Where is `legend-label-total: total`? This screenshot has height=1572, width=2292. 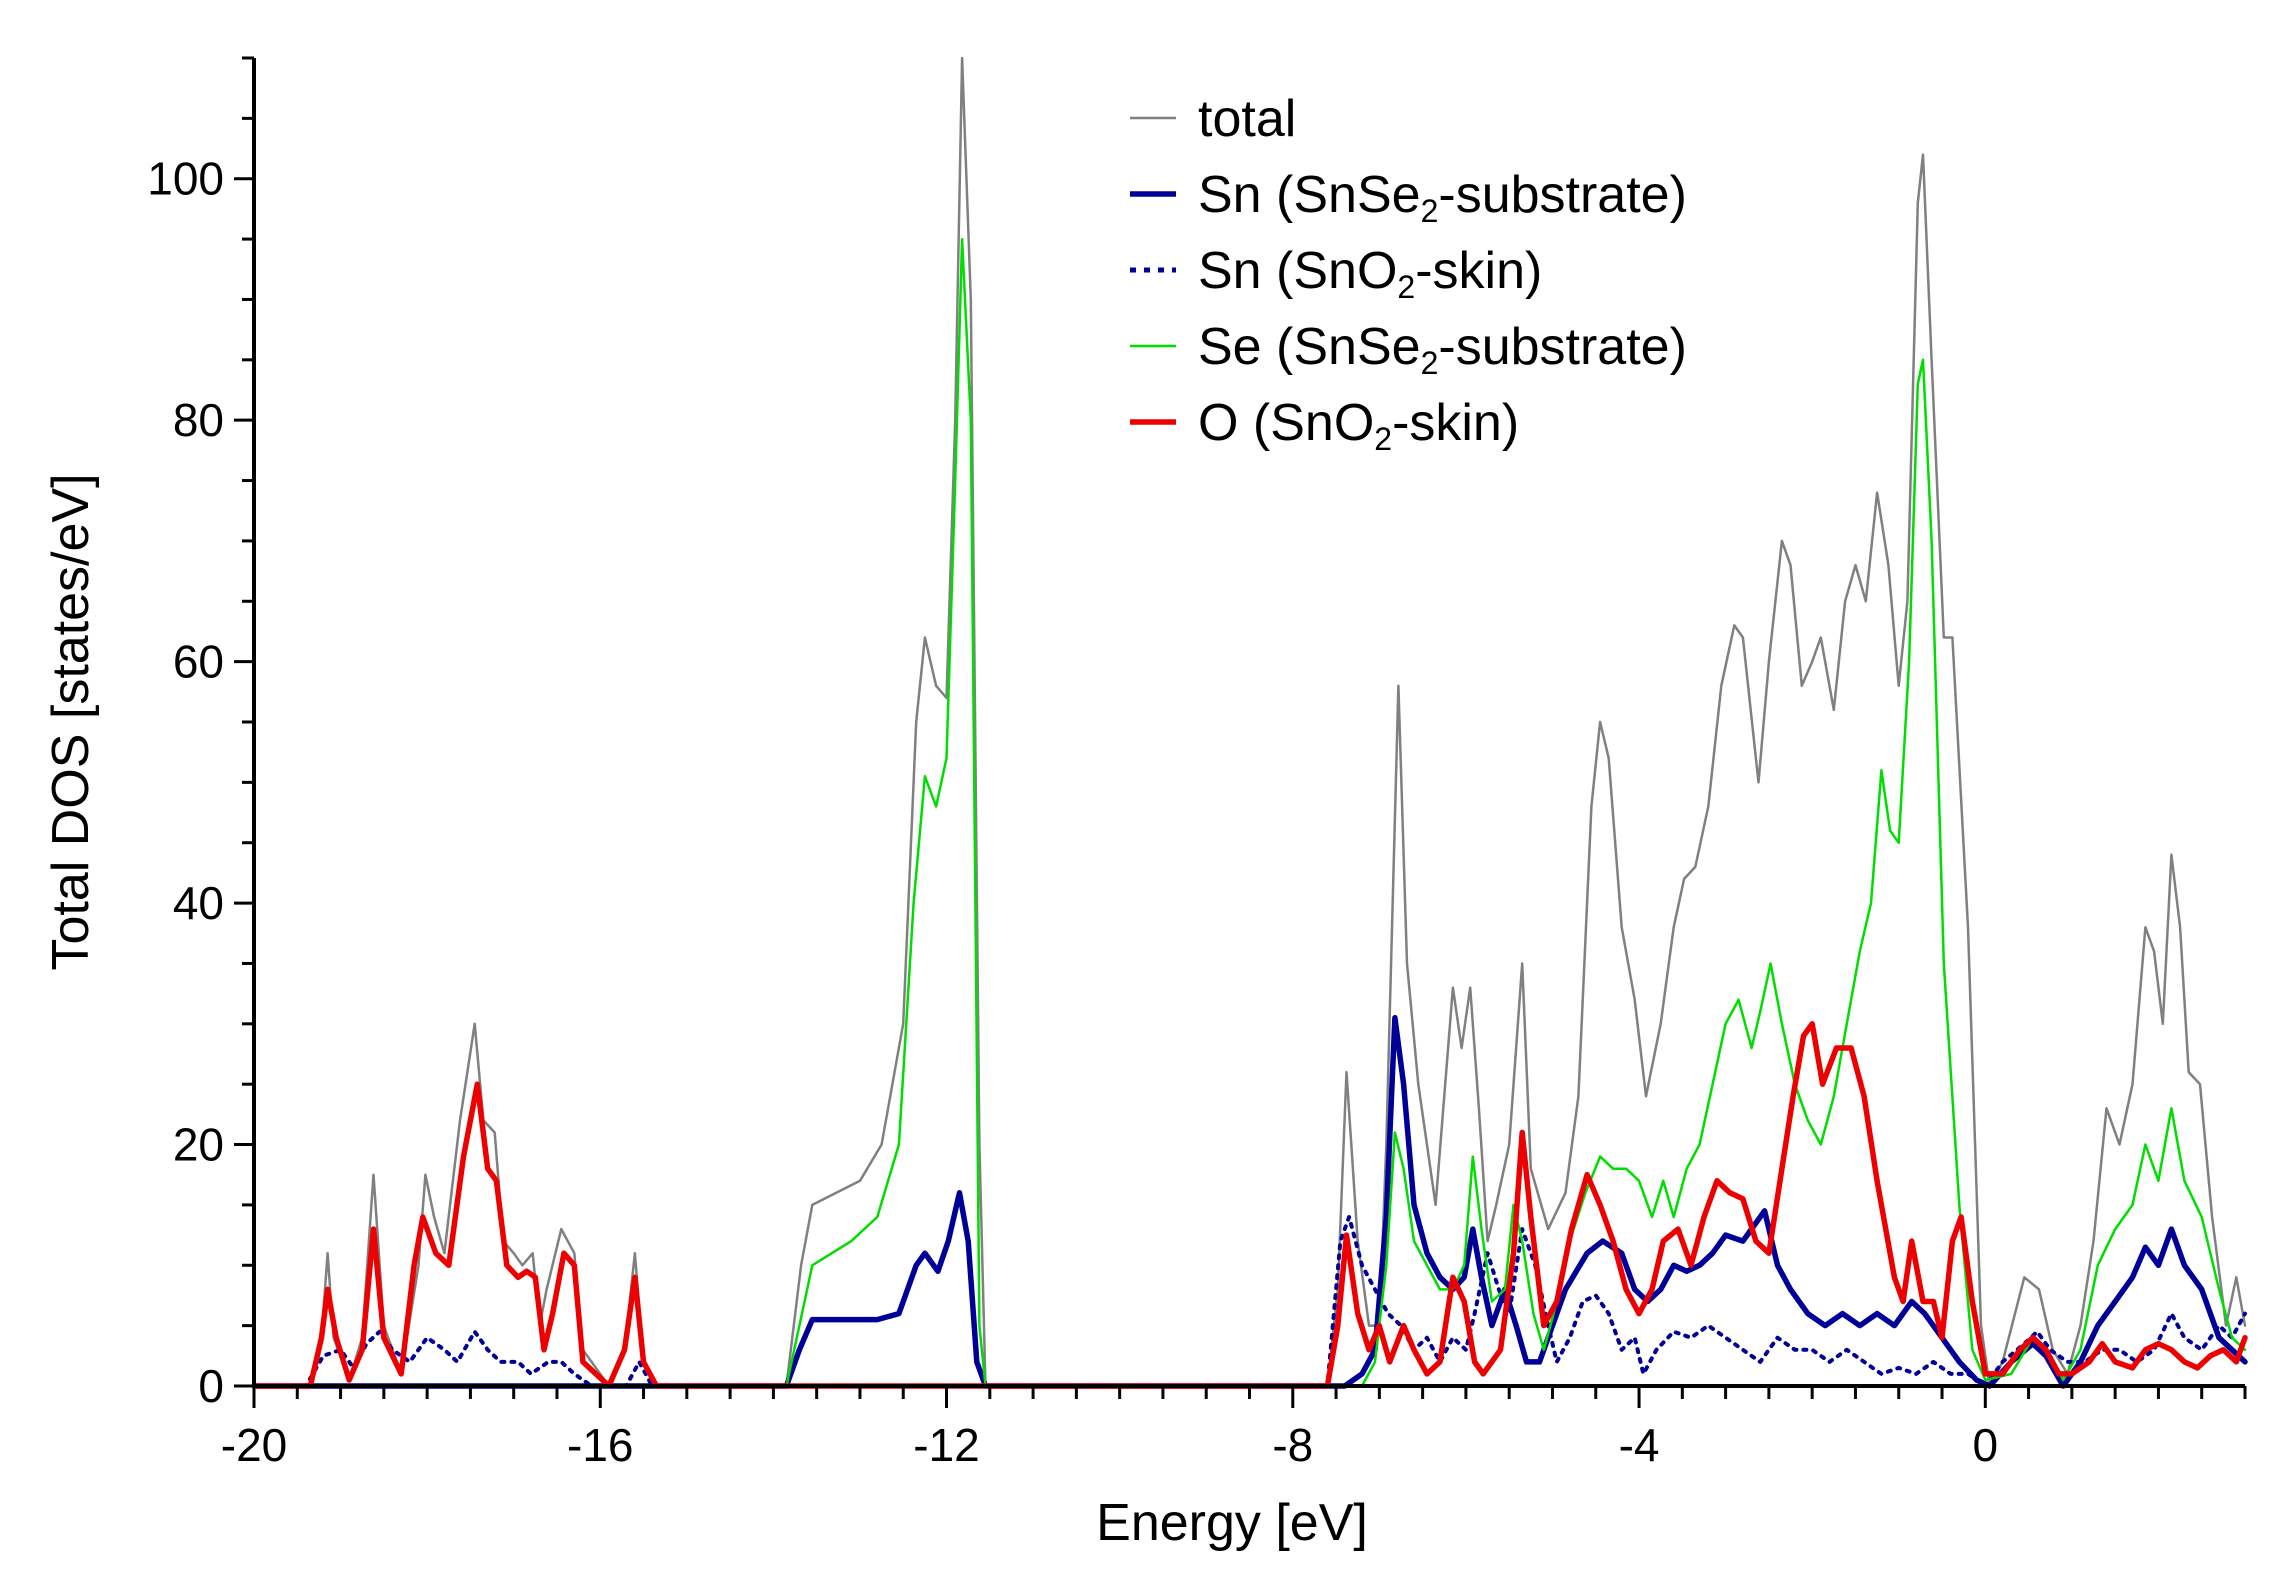
legend-label-total: total is located at coordinates (1247, 119).